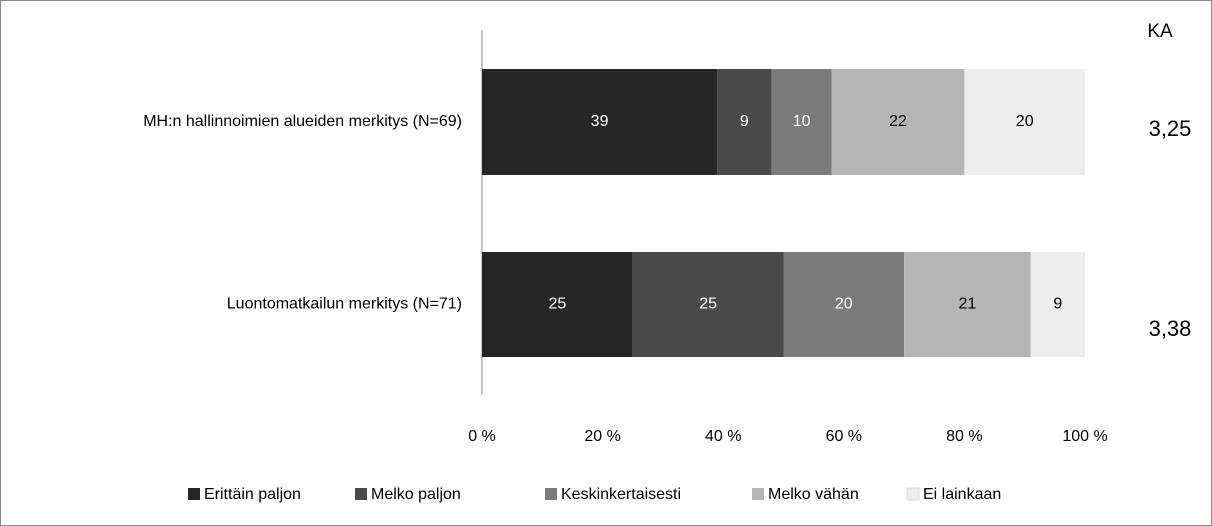  What do you see at coordinates (962, 494) in the screenshot?
I see `legend-label: Ei lainkaan` at bounding box center [962, 494].